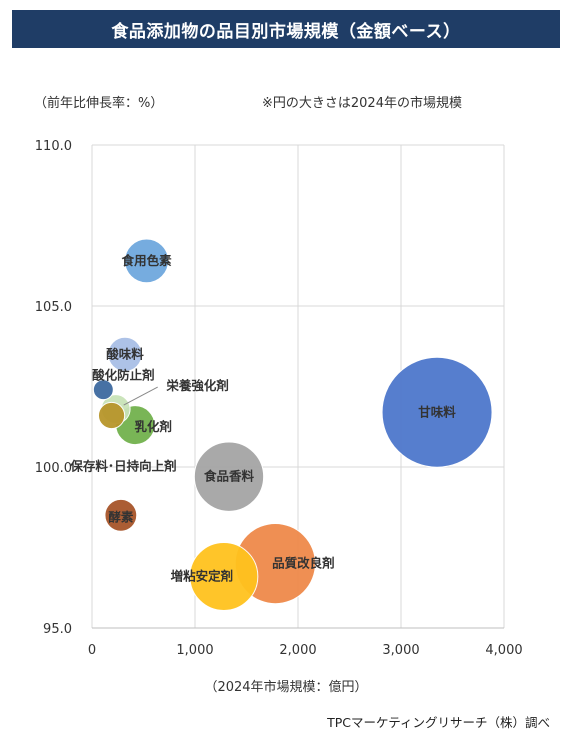  Describe the element at coordinates (53, 146) in the screenshot. I see `y-tick-label: 110.0` at that location.